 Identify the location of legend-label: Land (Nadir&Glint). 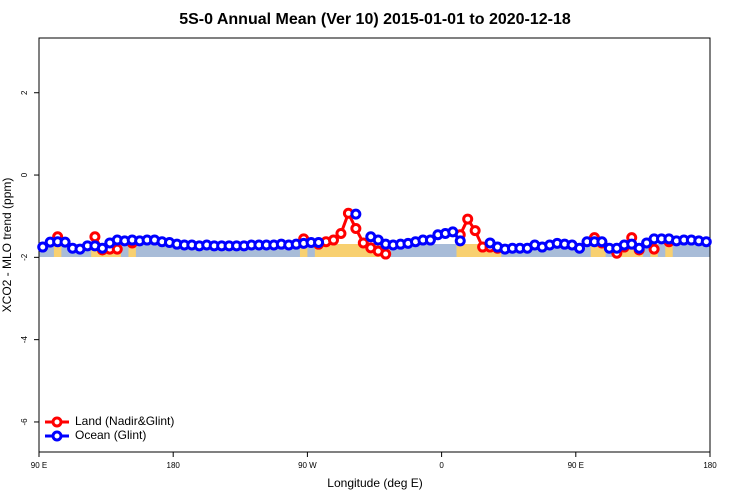
(124, 421).